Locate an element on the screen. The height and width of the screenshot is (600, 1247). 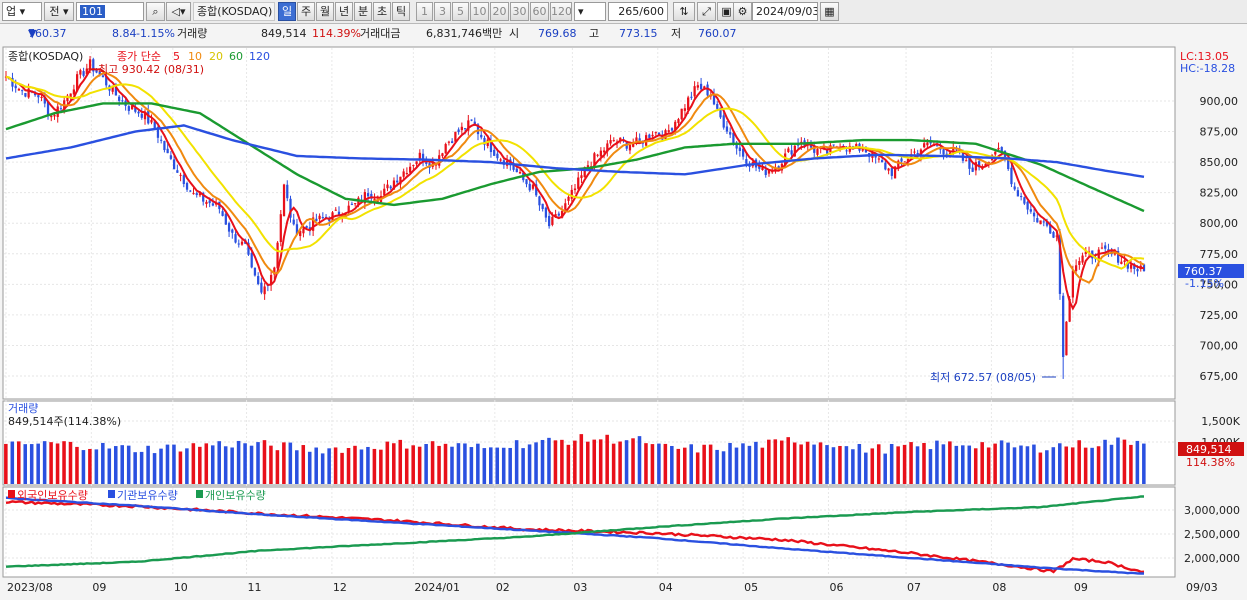
expand-icon: ⤢ is located at coordinates (706, 11).